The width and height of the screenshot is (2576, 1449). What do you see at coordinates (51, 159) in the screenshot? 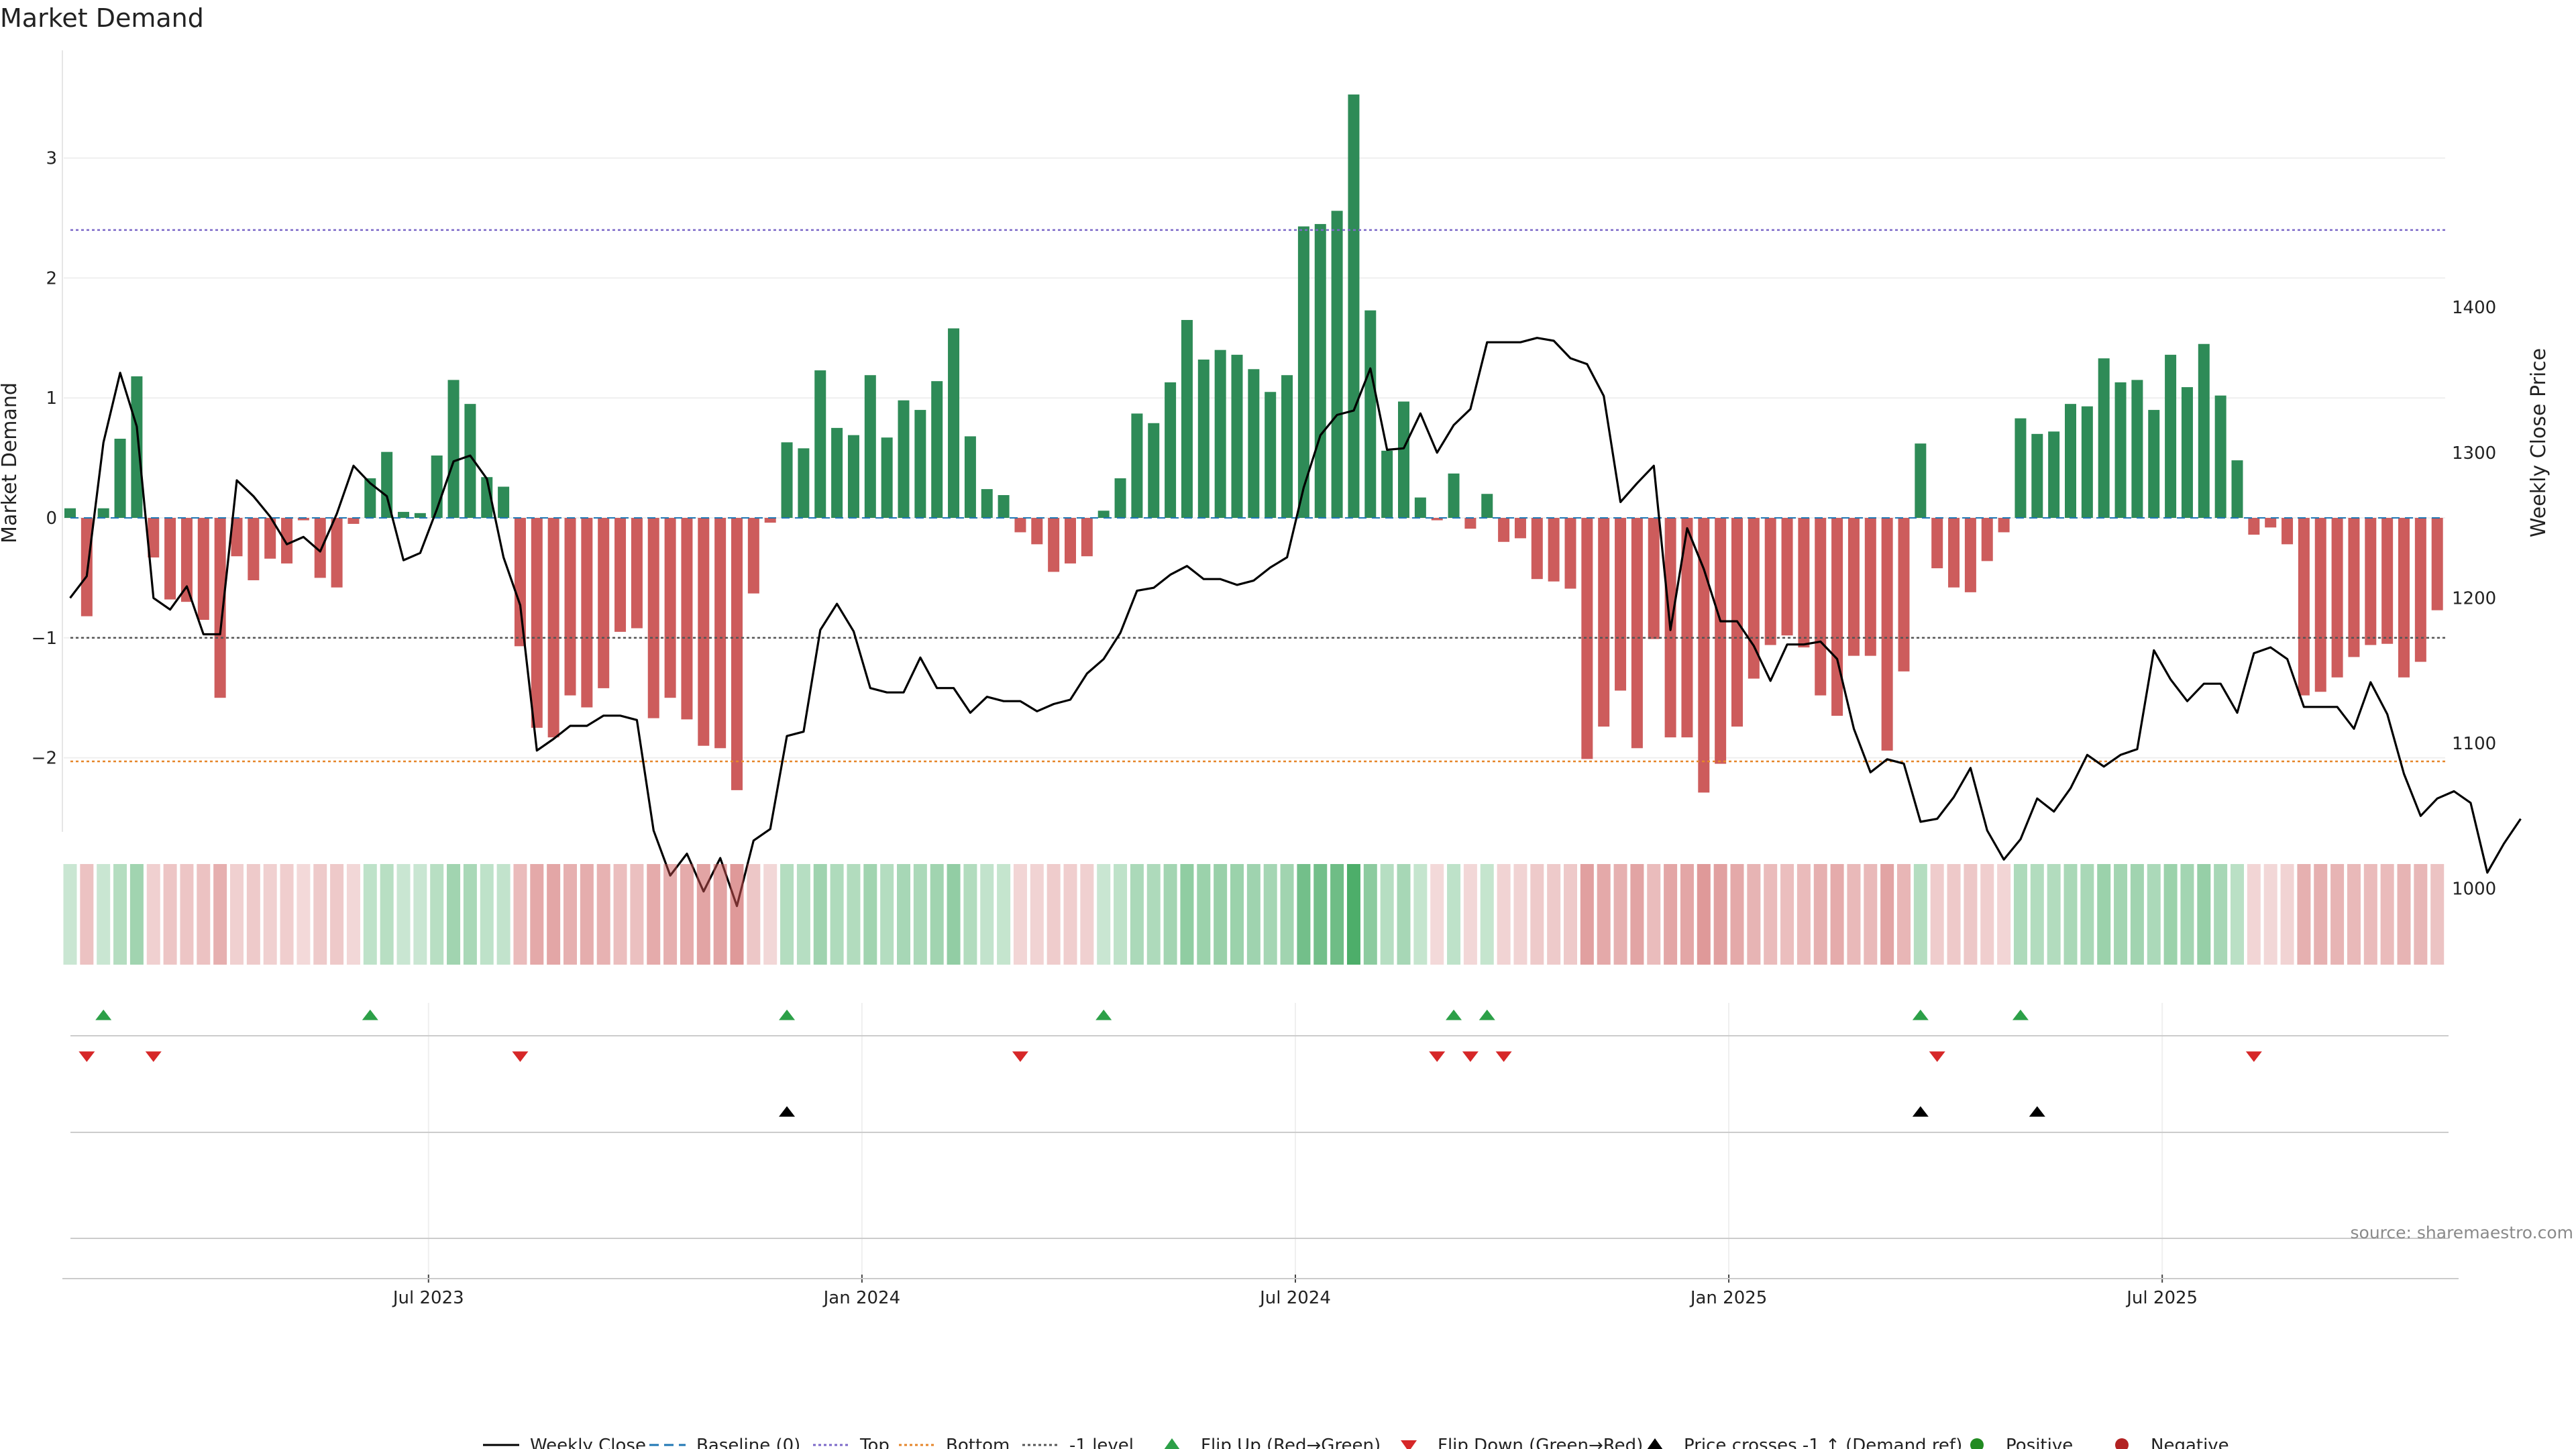
I see `y-left-tick-label: 3` at bounding box center [51, 159].